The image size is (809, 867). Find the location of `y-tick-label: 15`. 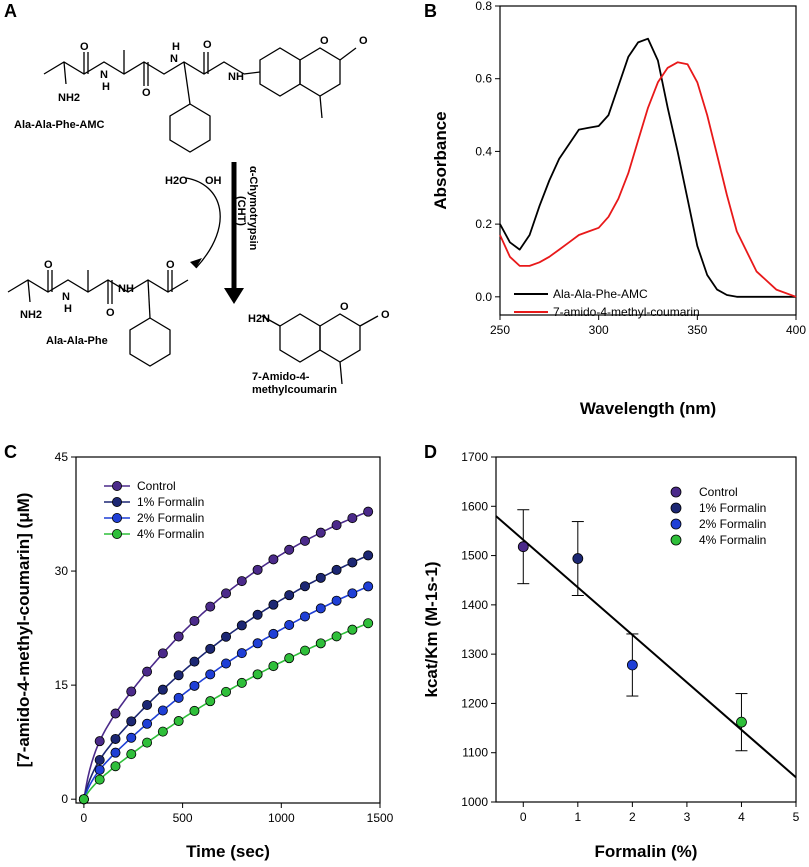

y-tick-label: 15 is located at coordinates (62, 685).